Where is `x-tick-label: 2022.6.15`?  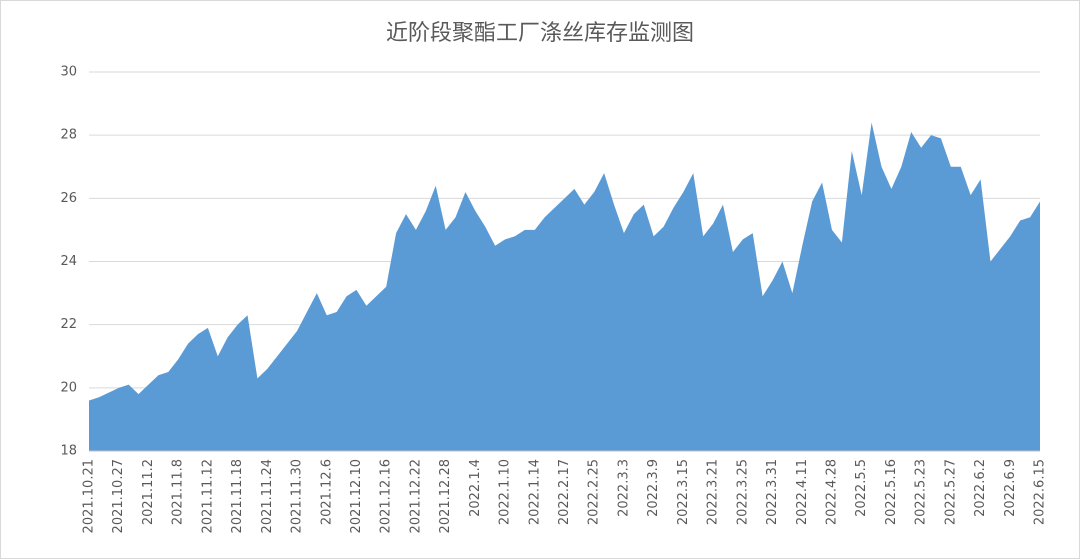
x-tick-label: 2022.6.15 is located at coordinates (1040, 492).